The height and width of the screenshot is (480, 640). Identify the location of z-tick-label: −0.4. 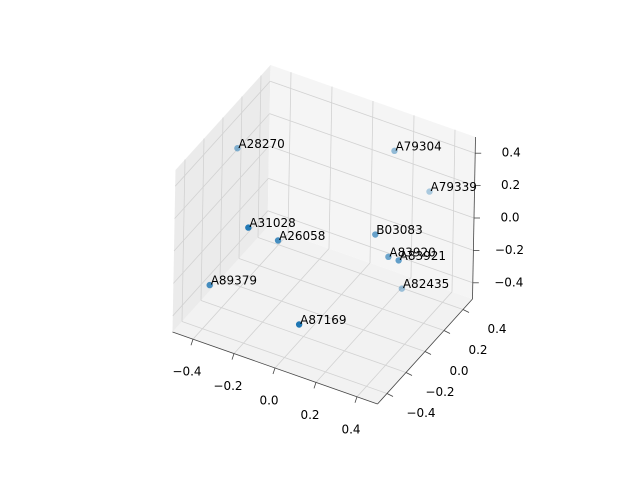
(508, 282).